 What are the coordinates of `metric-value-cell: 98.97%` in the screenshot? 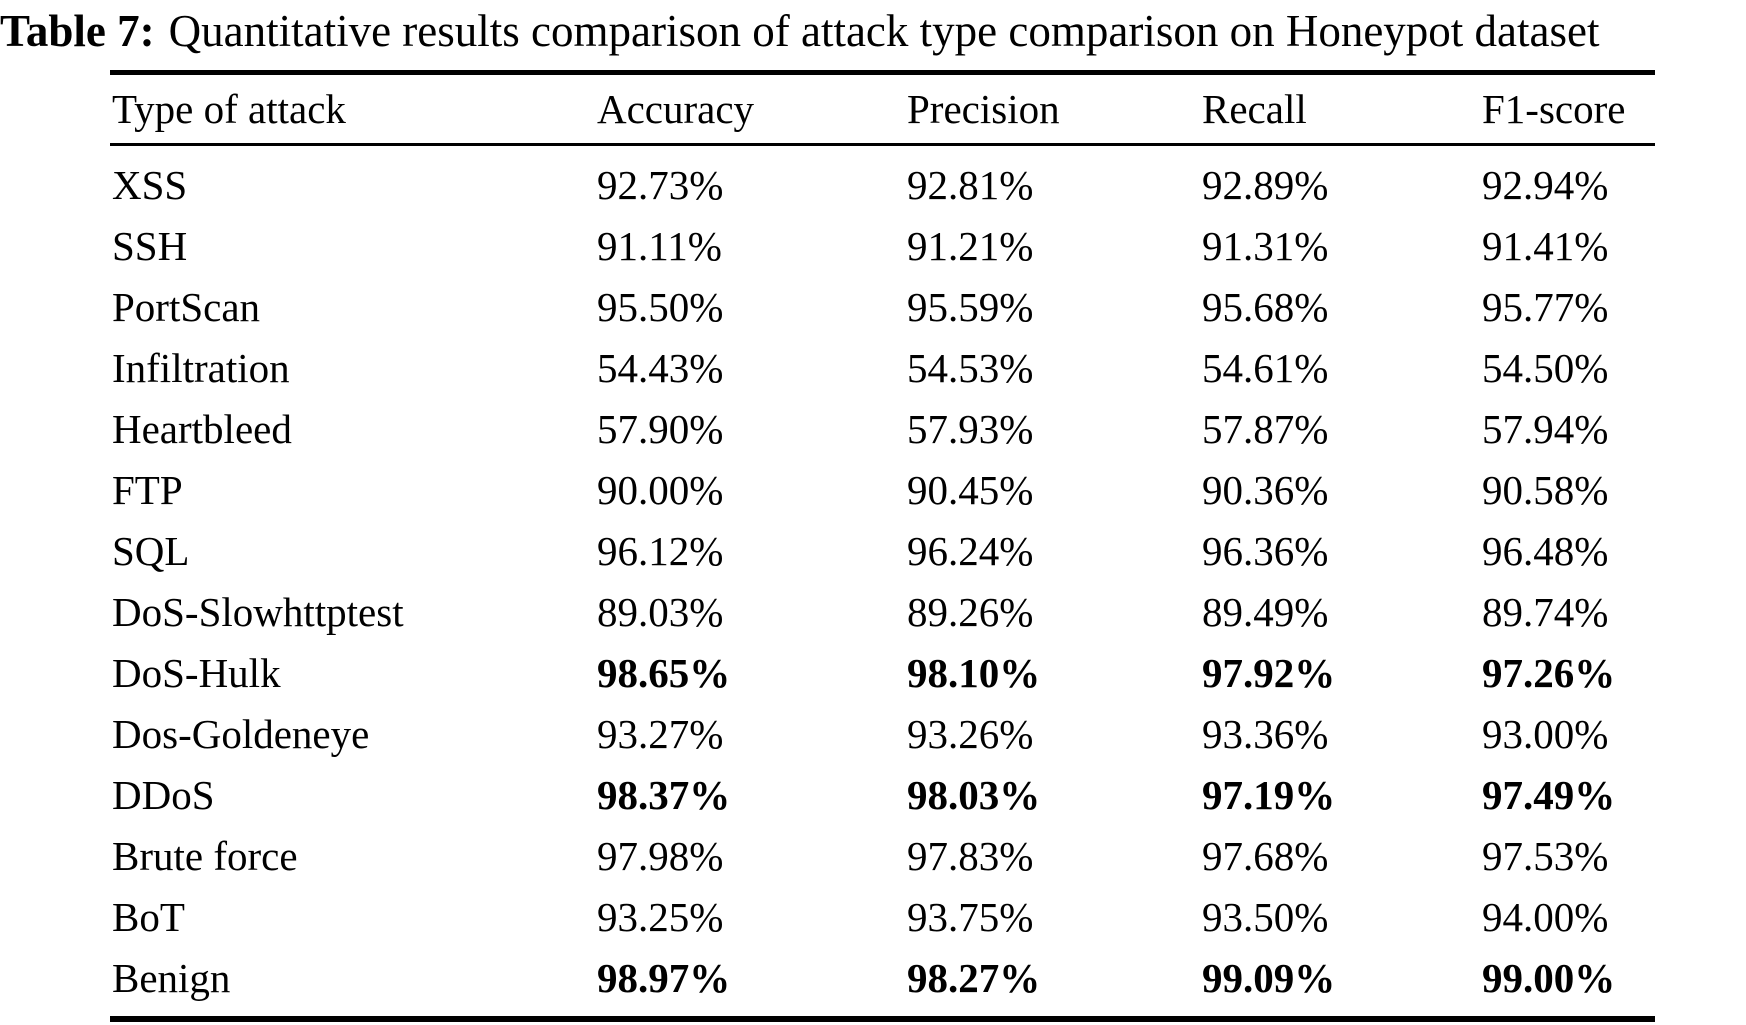 It's located at (750, 984).